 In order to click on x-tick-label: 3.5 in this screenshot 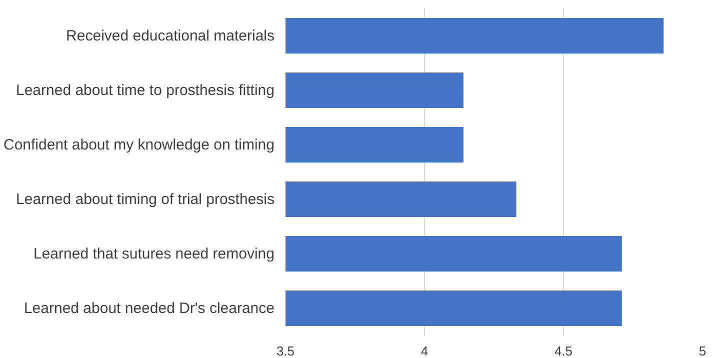, I will do `click(285, 351)`.